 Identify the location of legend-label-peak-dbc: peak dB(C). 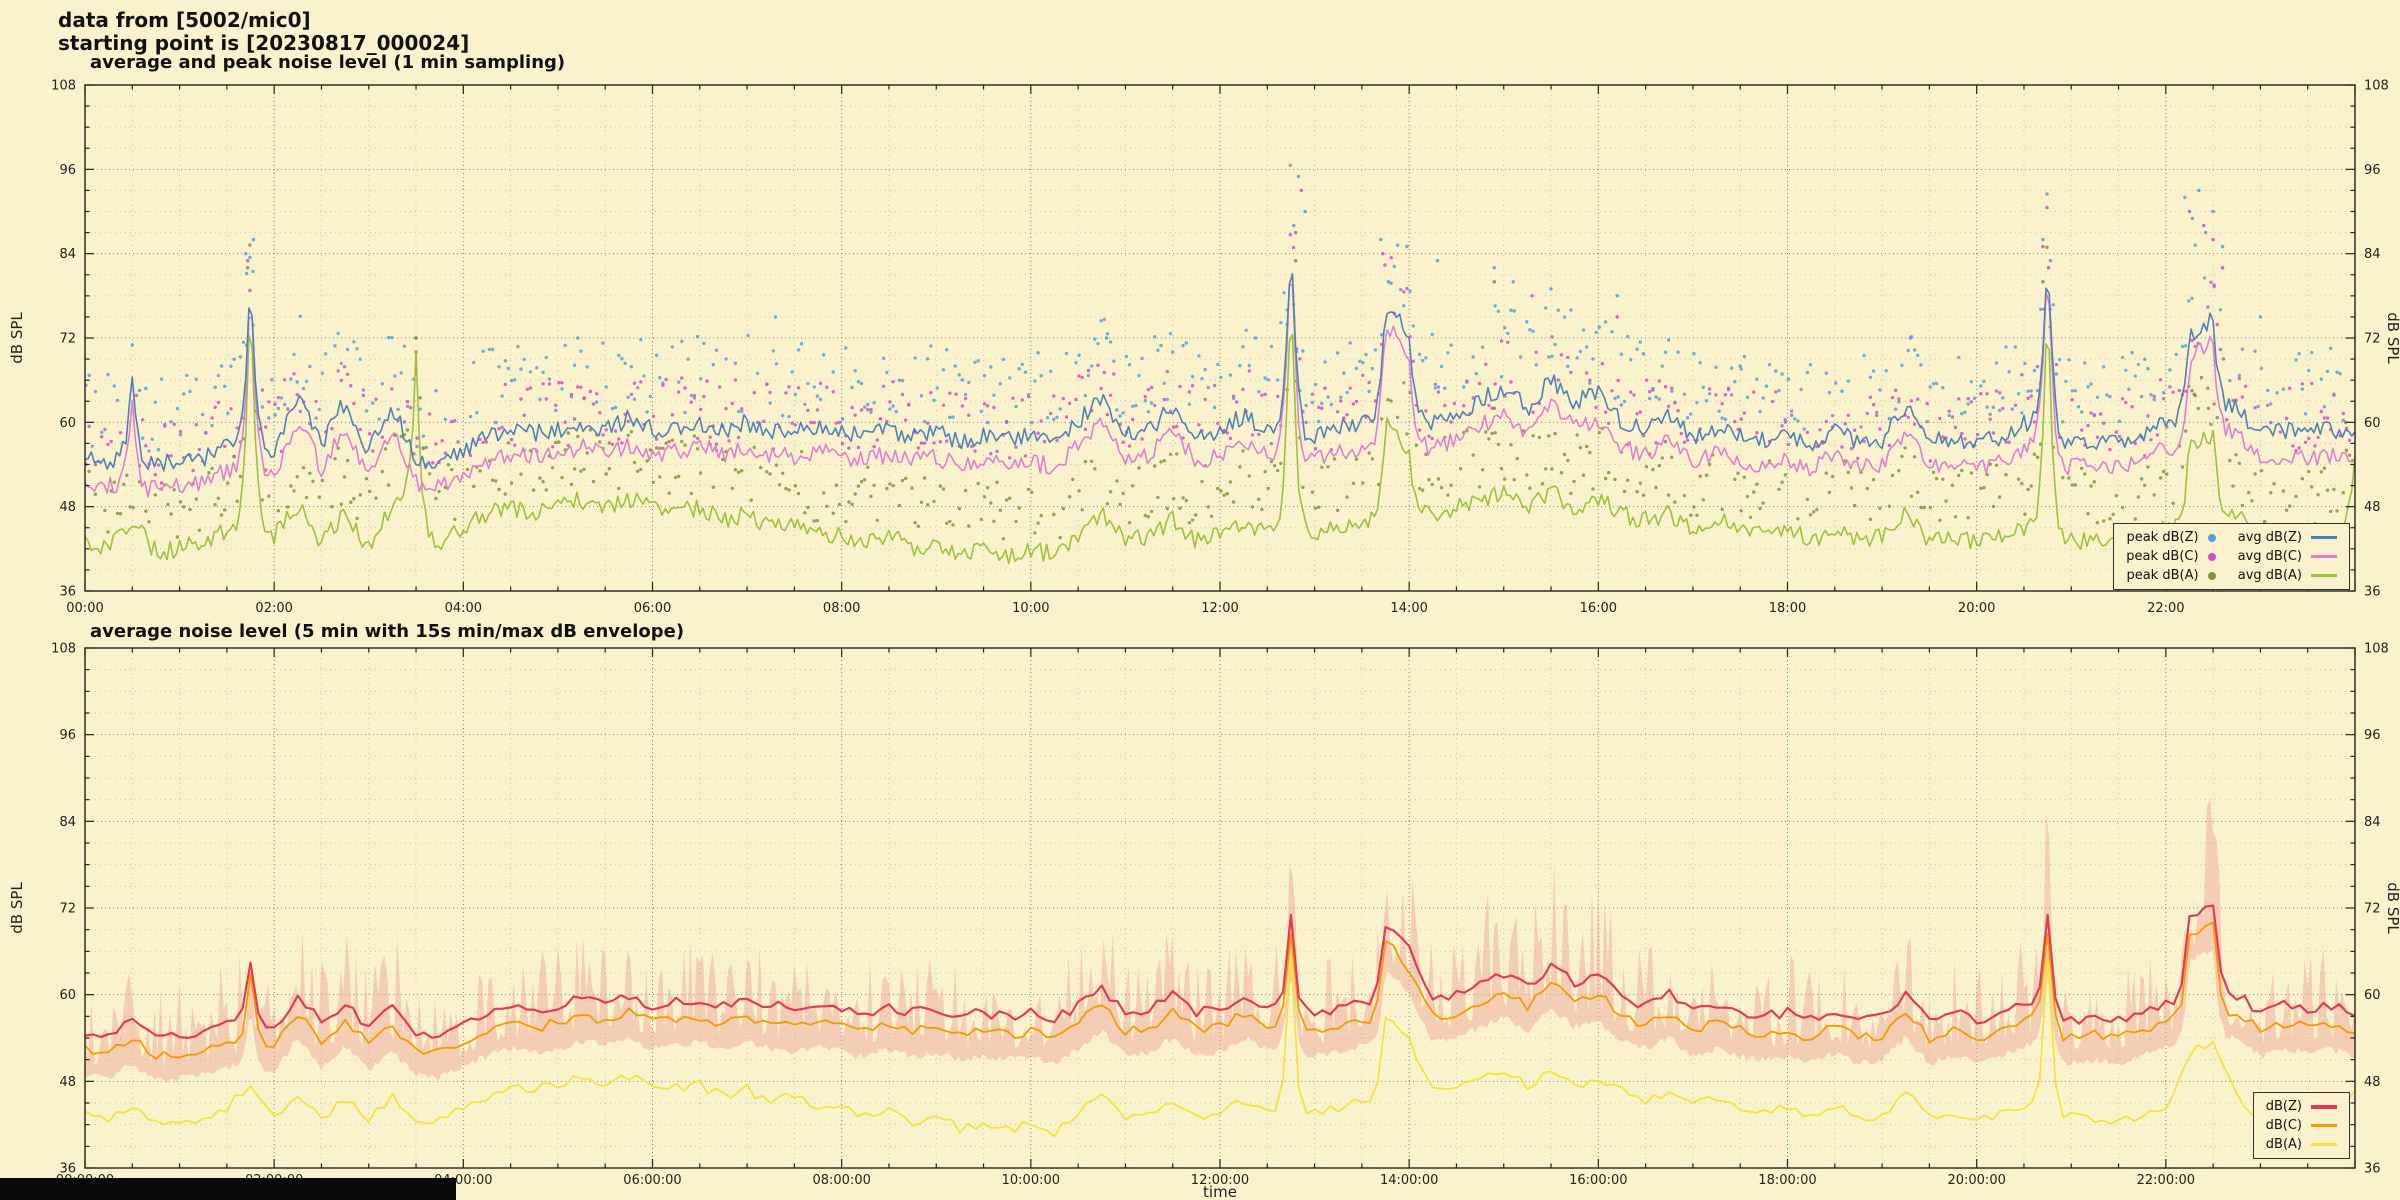
(2162, 556).